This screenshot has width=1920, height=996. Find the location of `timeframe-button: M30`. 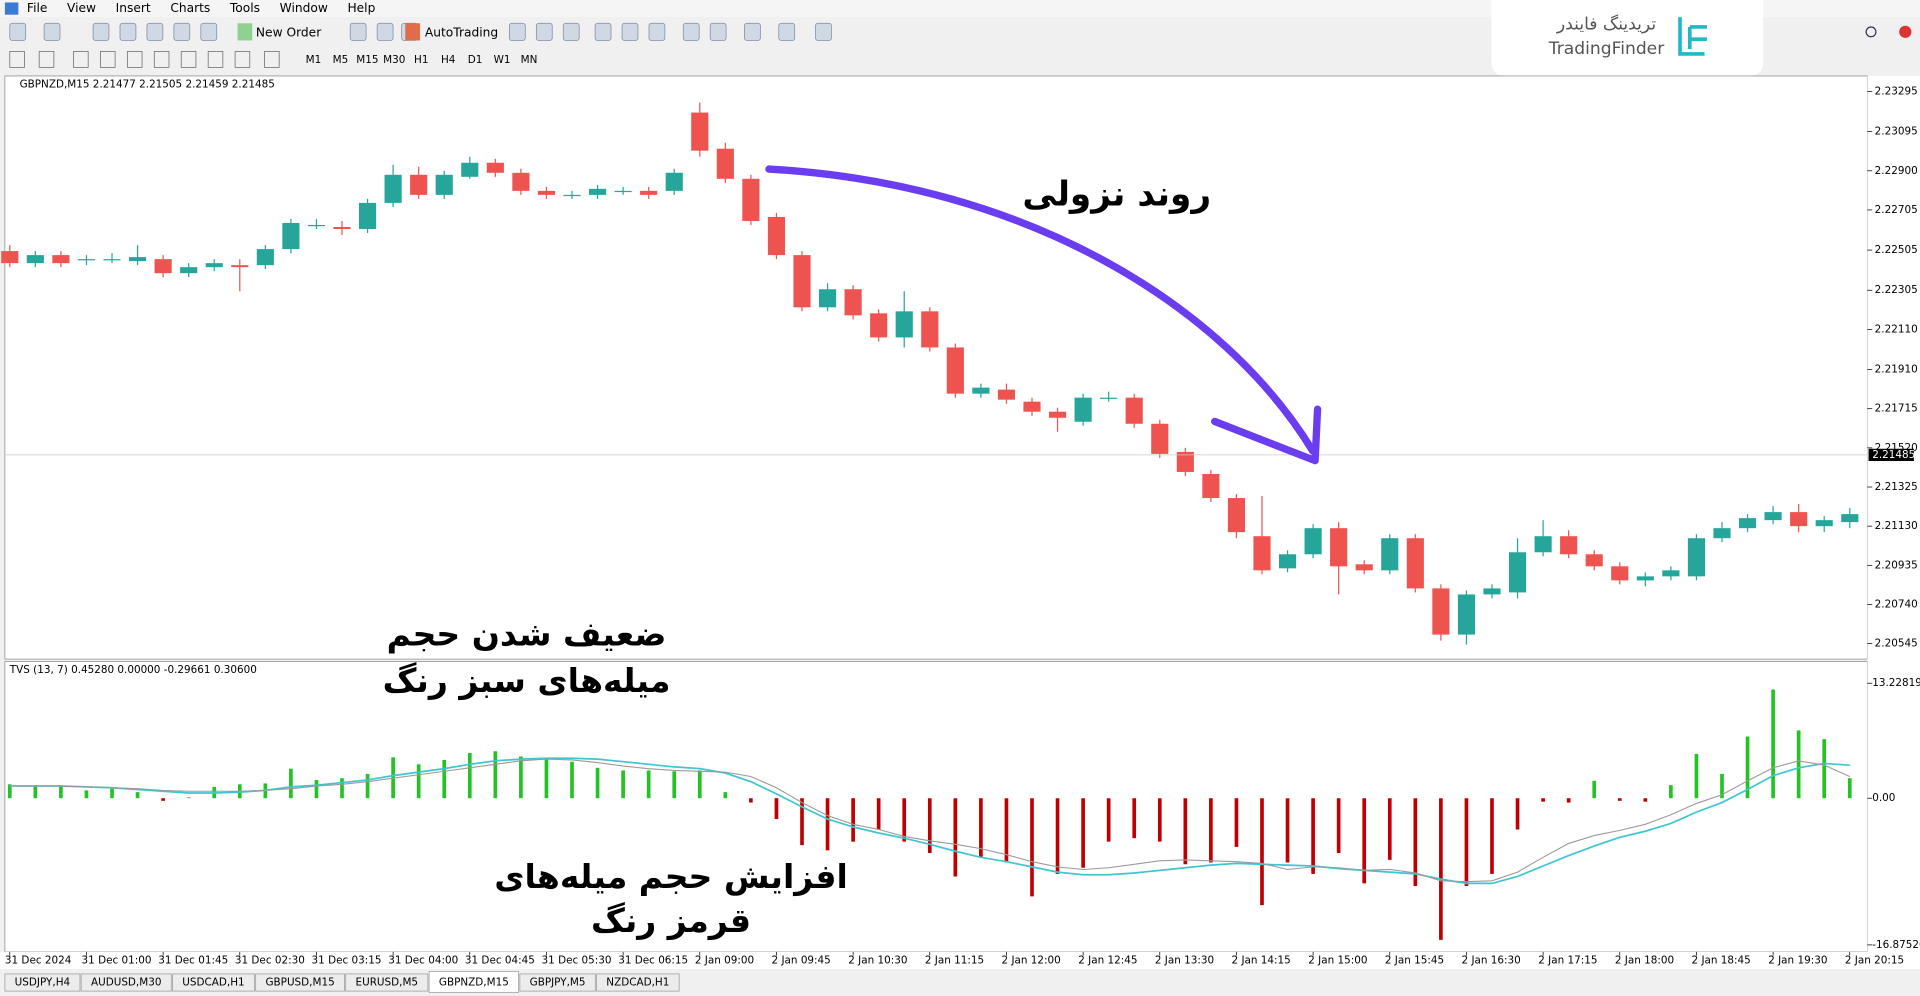

timeframe-button: M30 is located at coordinates (394, 60).